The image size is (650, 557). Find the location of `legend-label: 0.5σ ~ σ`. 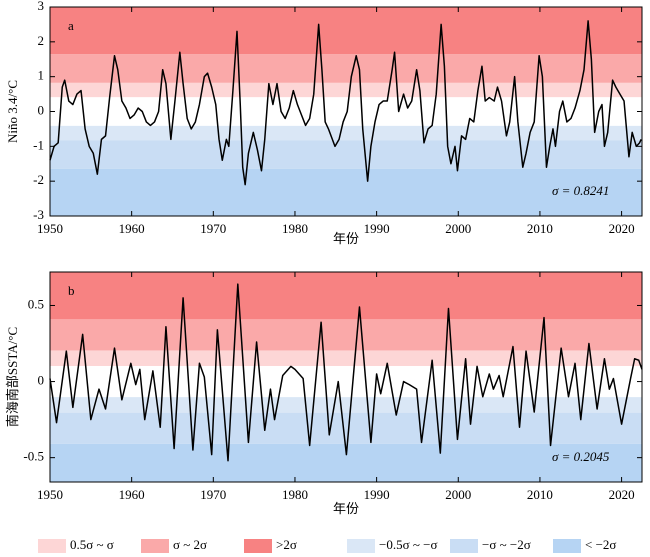

legend-label: 0.5σ ~ σ is located at coordinates (92, 544).